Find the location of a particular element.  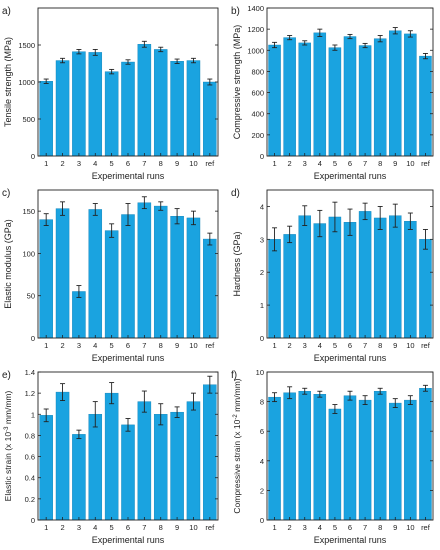

y-axis-label-exponent: -3 is located at coordinates (7, 429).